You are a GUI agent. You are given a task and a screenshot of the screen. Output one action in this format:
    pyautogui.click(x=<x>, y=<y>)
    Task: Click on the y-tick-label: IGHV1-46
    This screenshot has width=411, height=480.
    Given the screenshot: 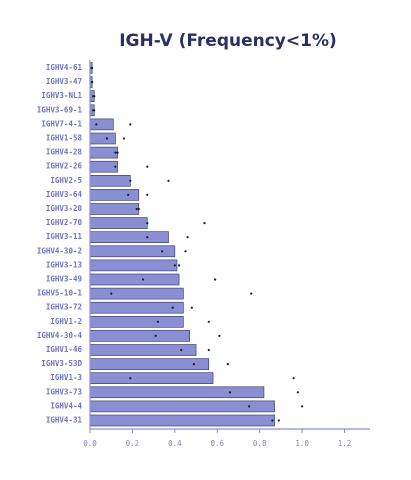 What is the action you would take?
    pyautogui.click(x=64, y=349)
    